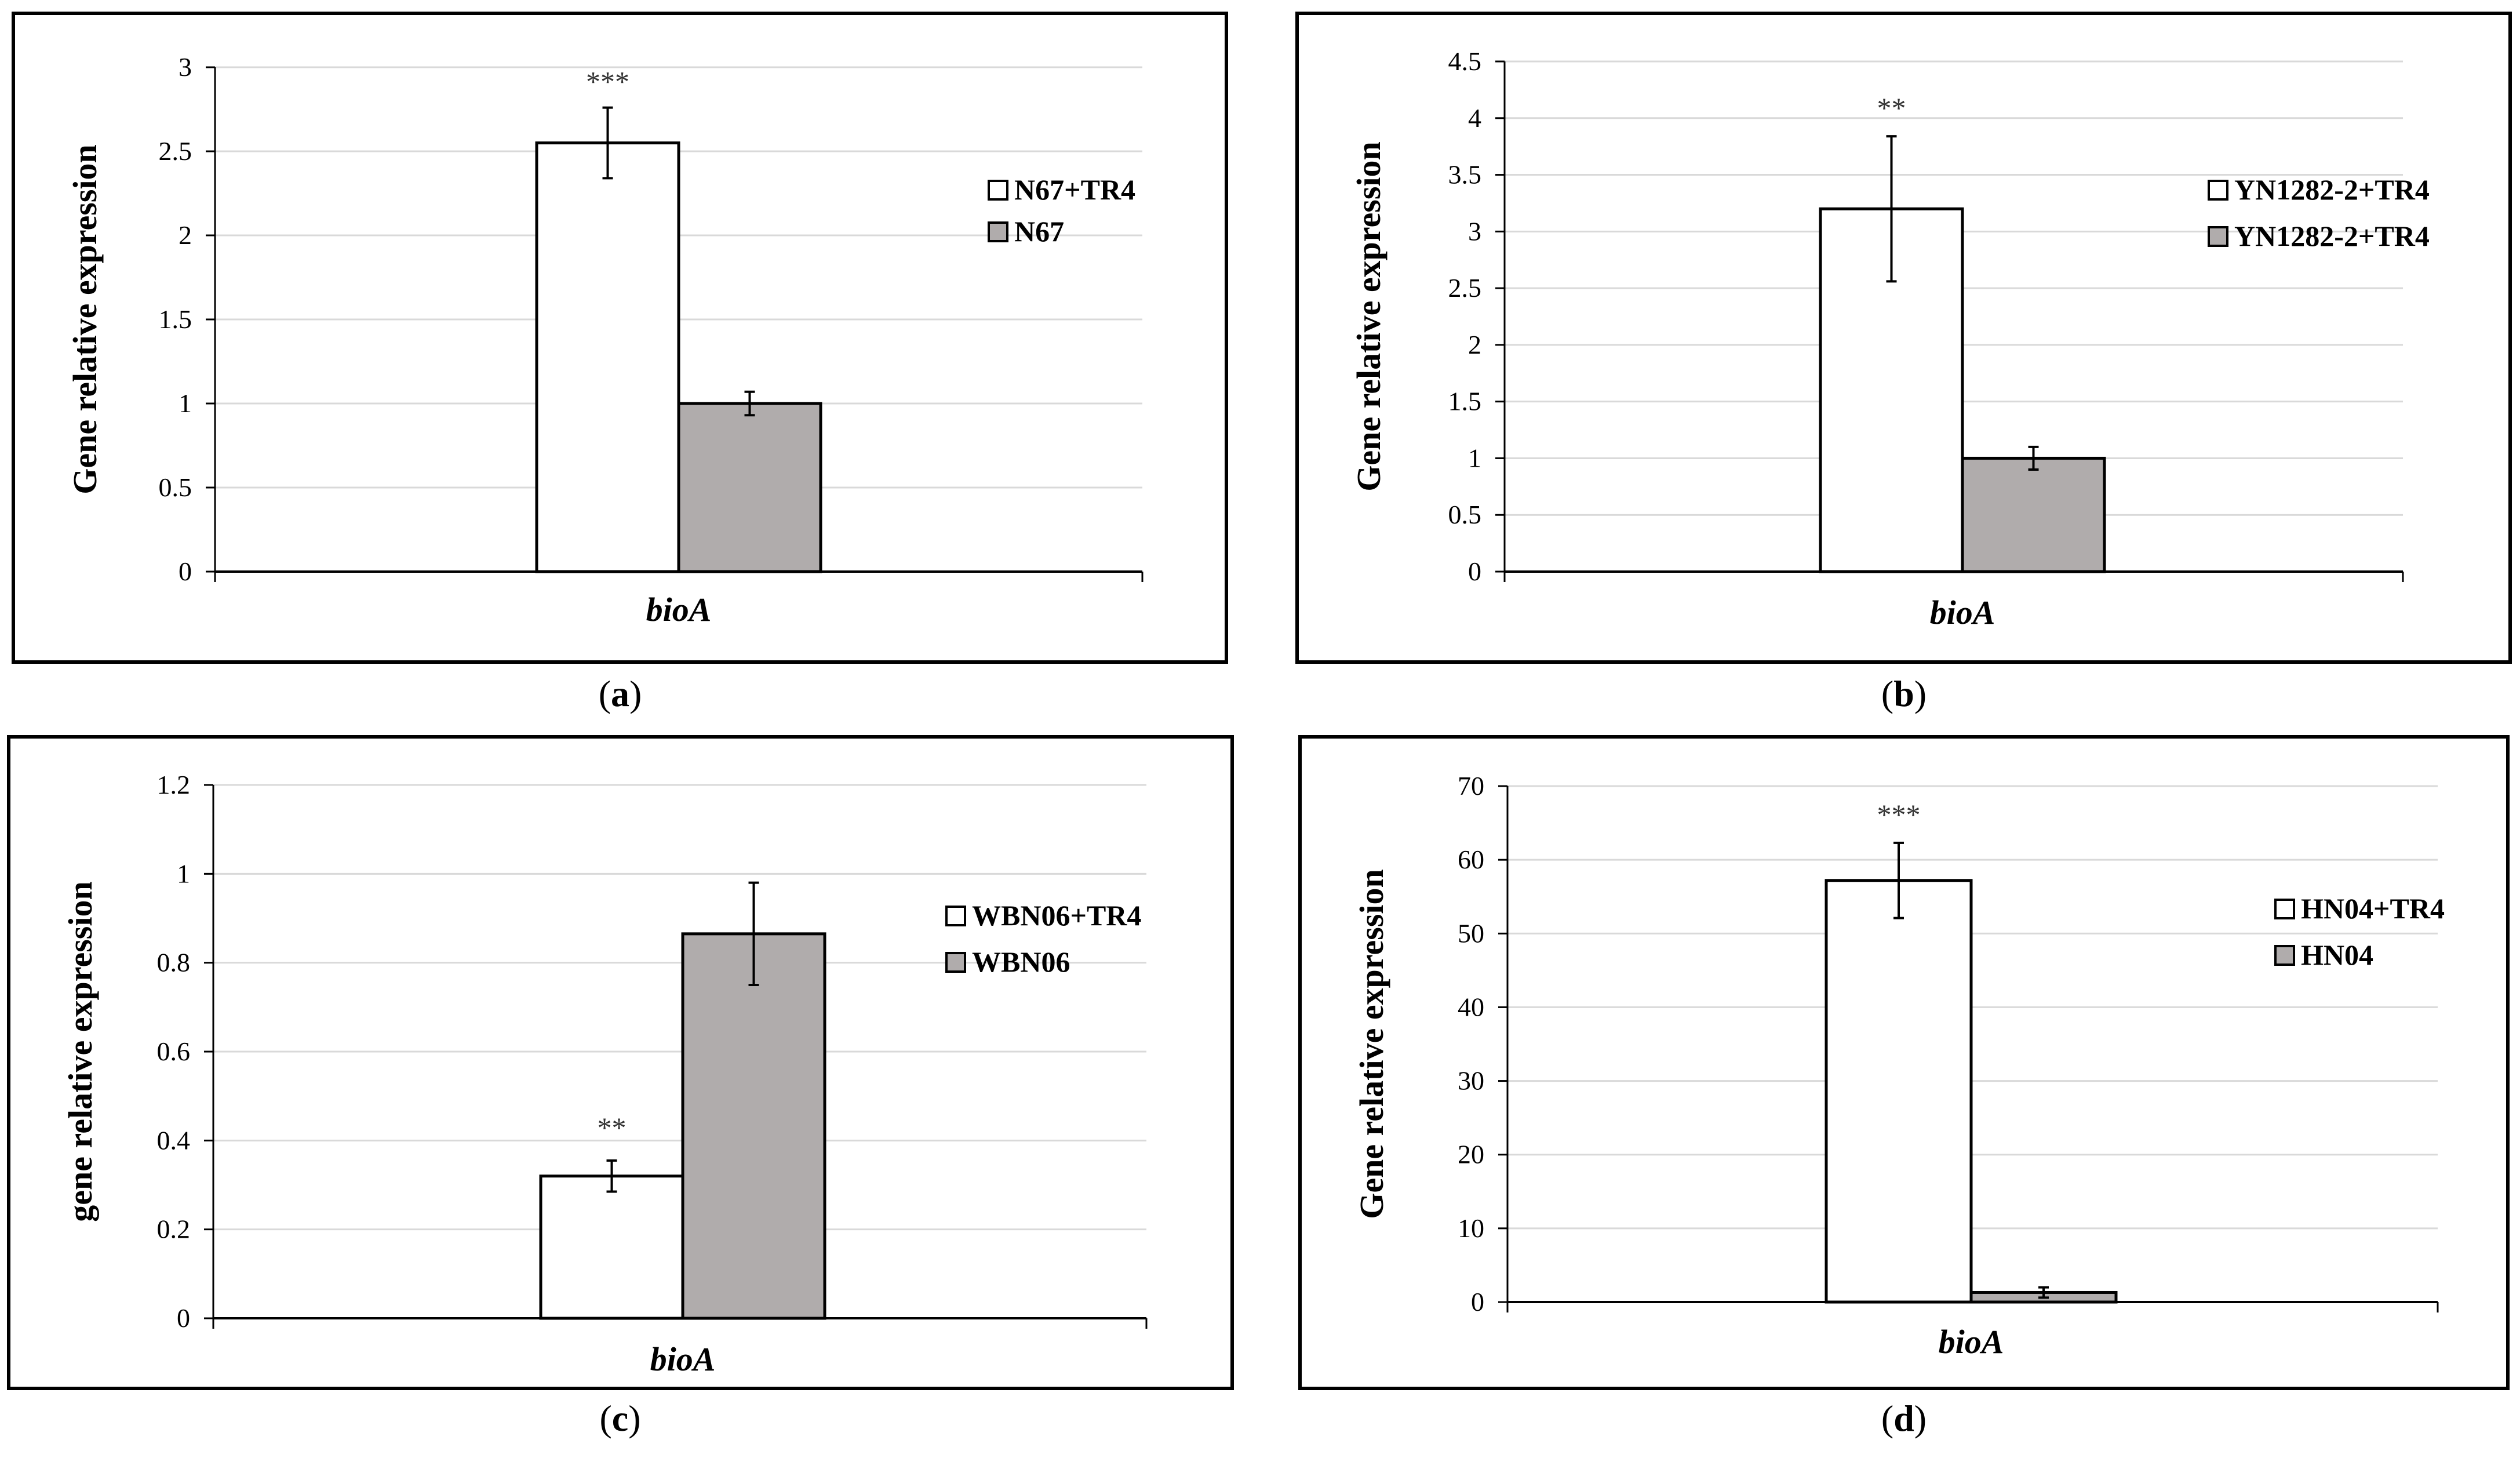  Describe the element at coordinates (620, 693) in the screenshot. I see `caption-a: (a)` at that location.